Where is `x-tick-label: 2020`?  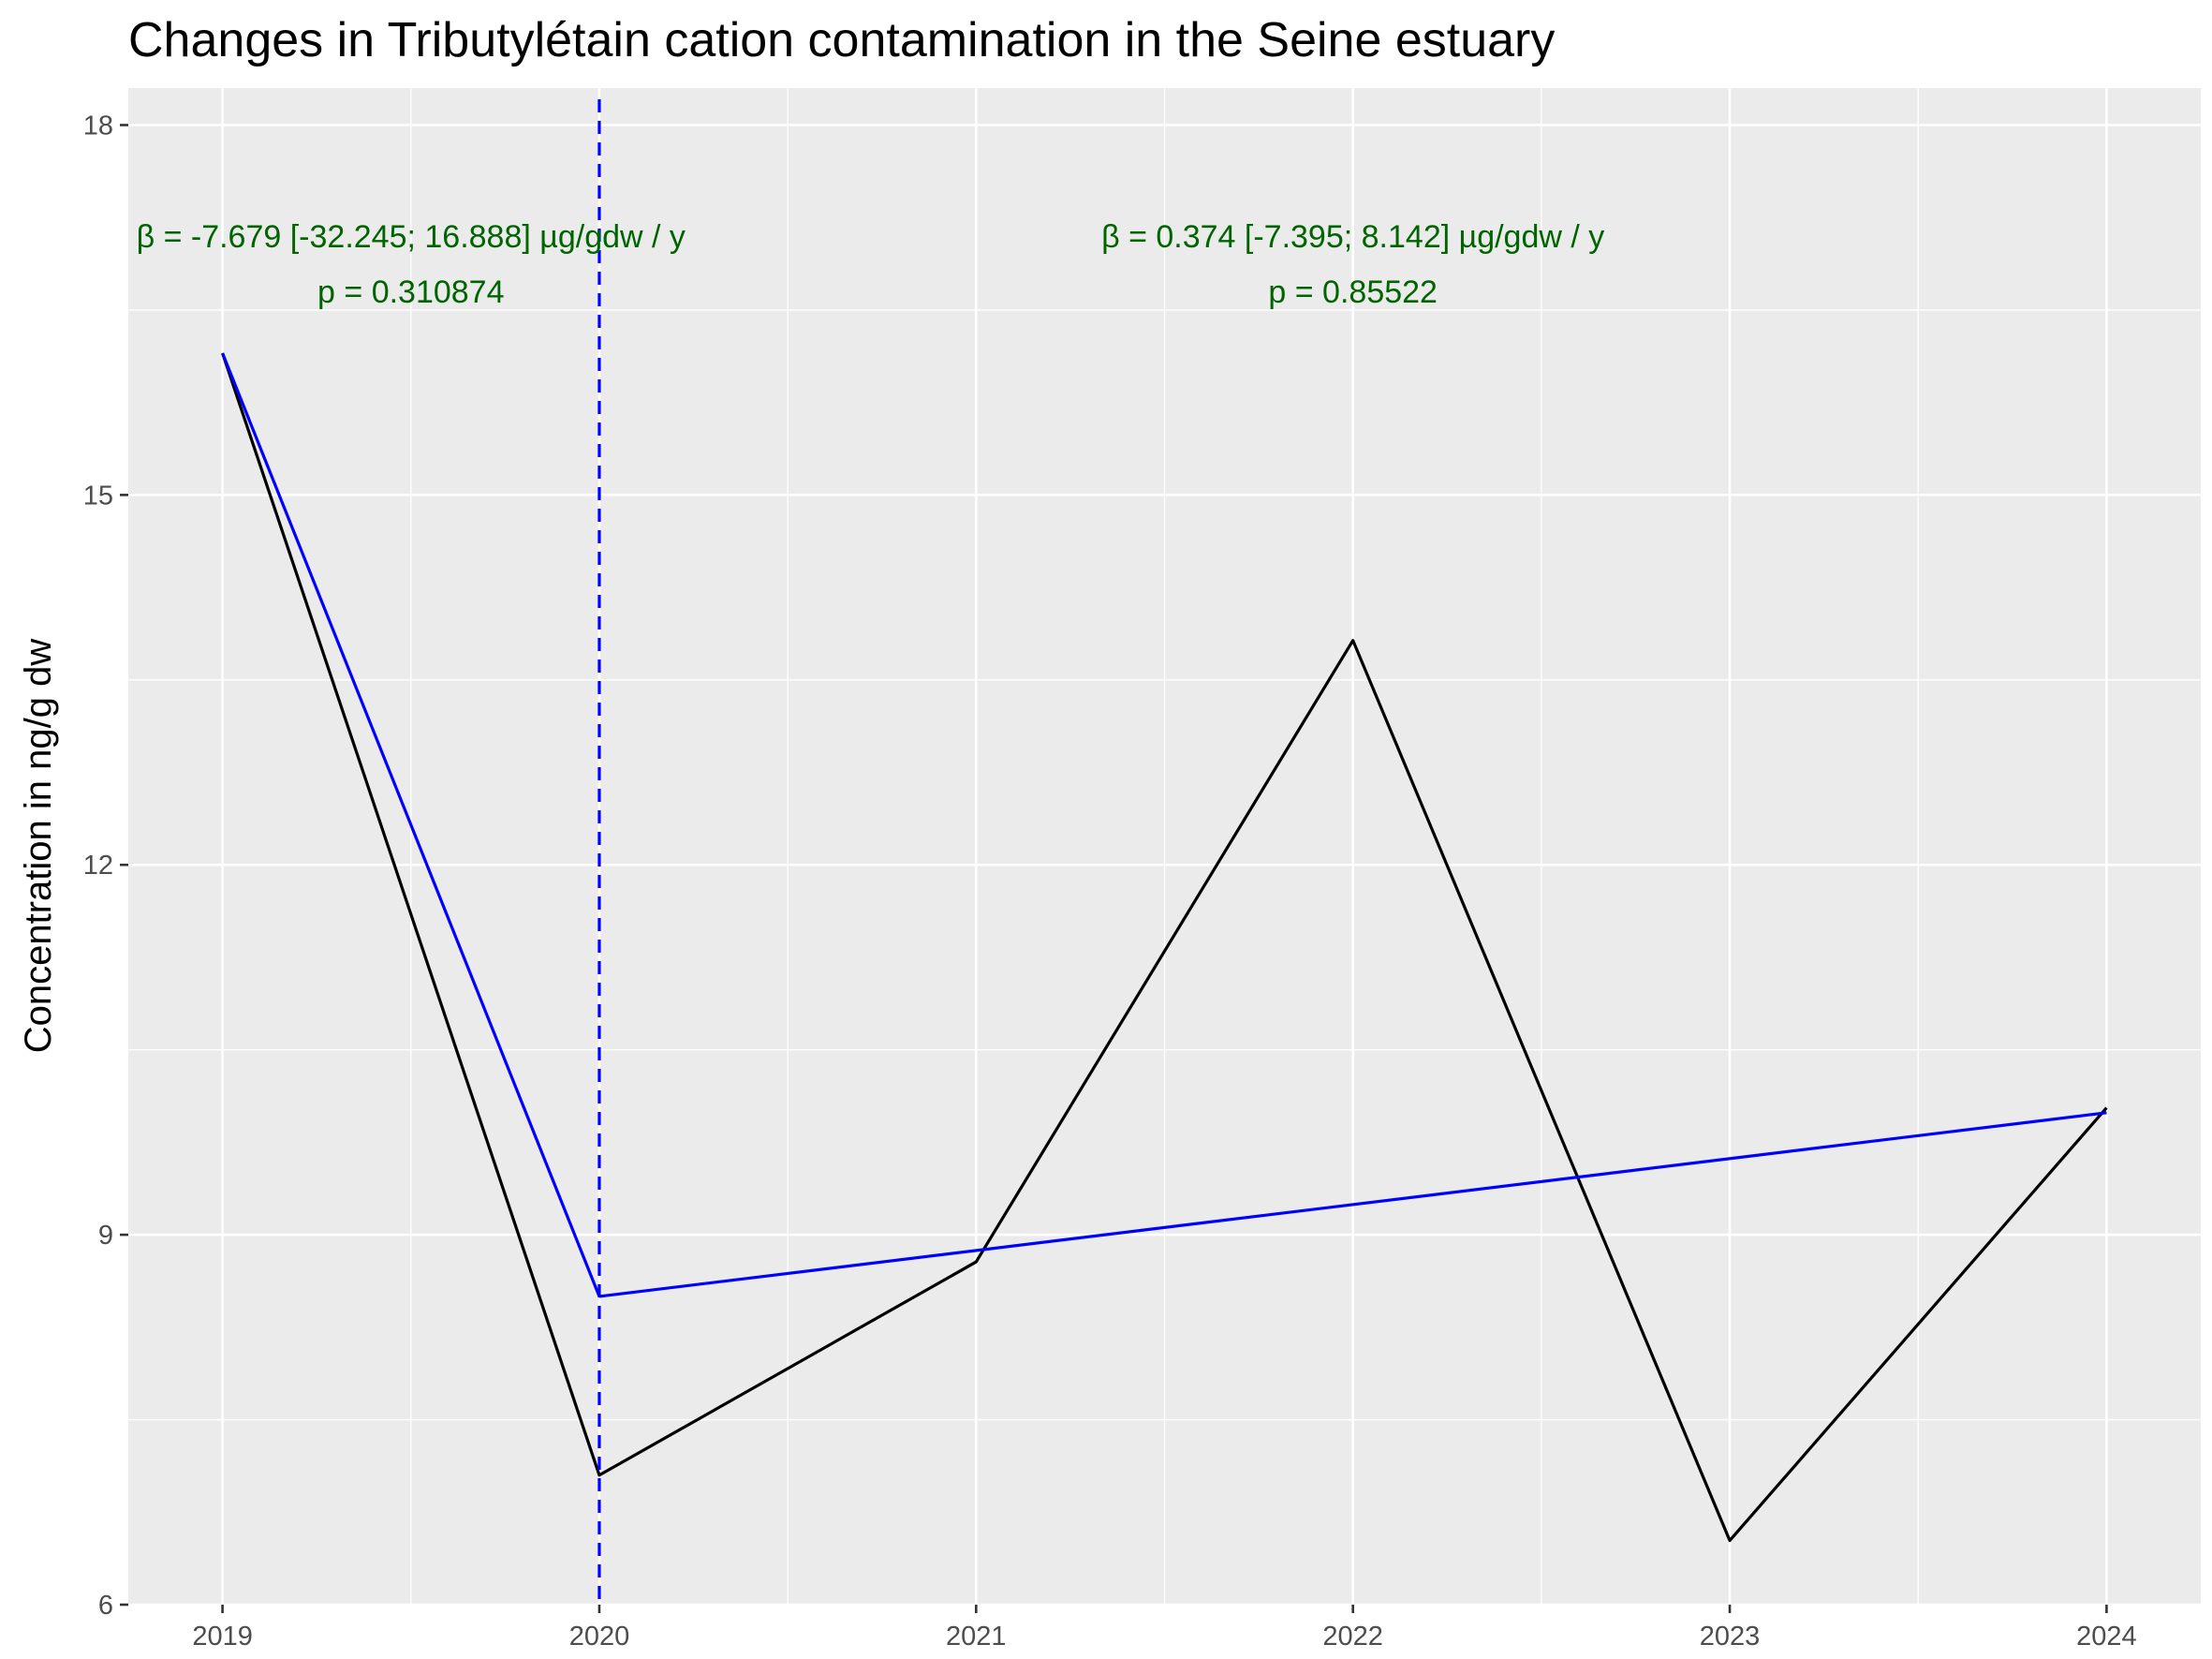
x-tick-label: 2020 is located at coordinates (599, 1637).